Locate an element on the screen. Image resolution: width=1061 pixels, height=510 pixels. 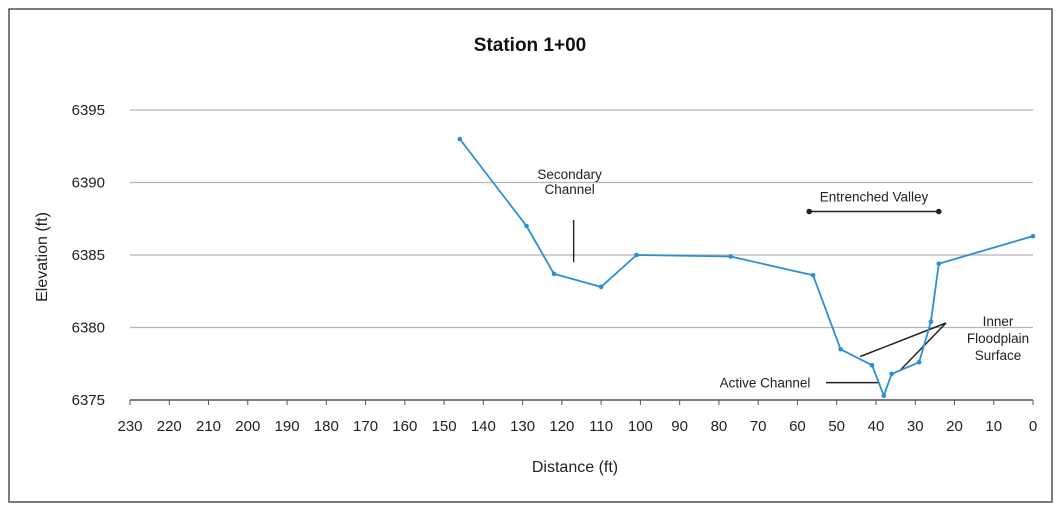
x-tick-label-40: 40 is located at coordinates (876, 426).